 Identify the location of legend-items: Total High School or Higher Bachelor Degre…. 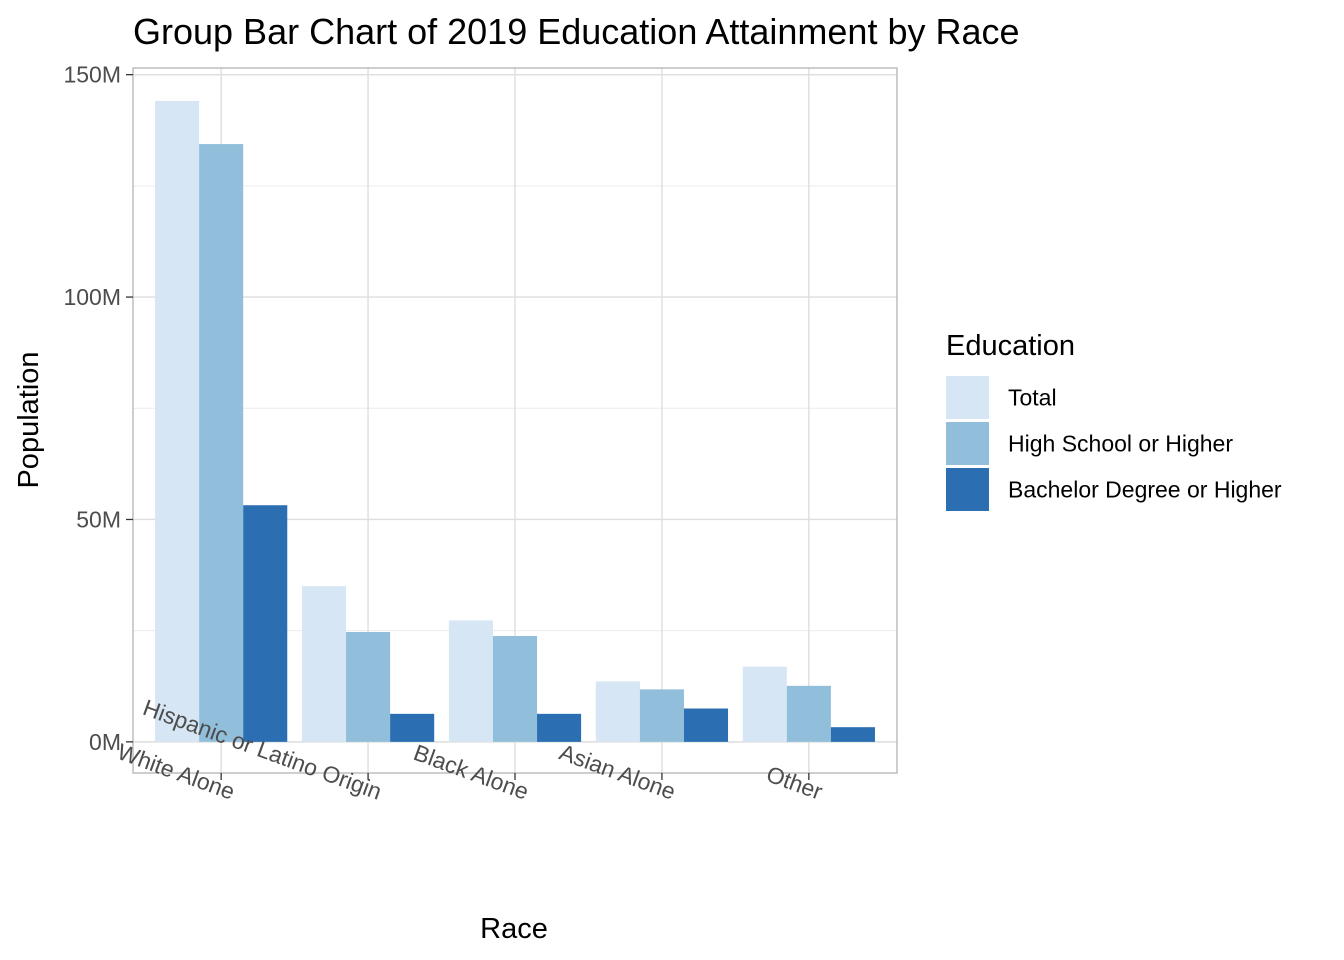
(1114, 443).